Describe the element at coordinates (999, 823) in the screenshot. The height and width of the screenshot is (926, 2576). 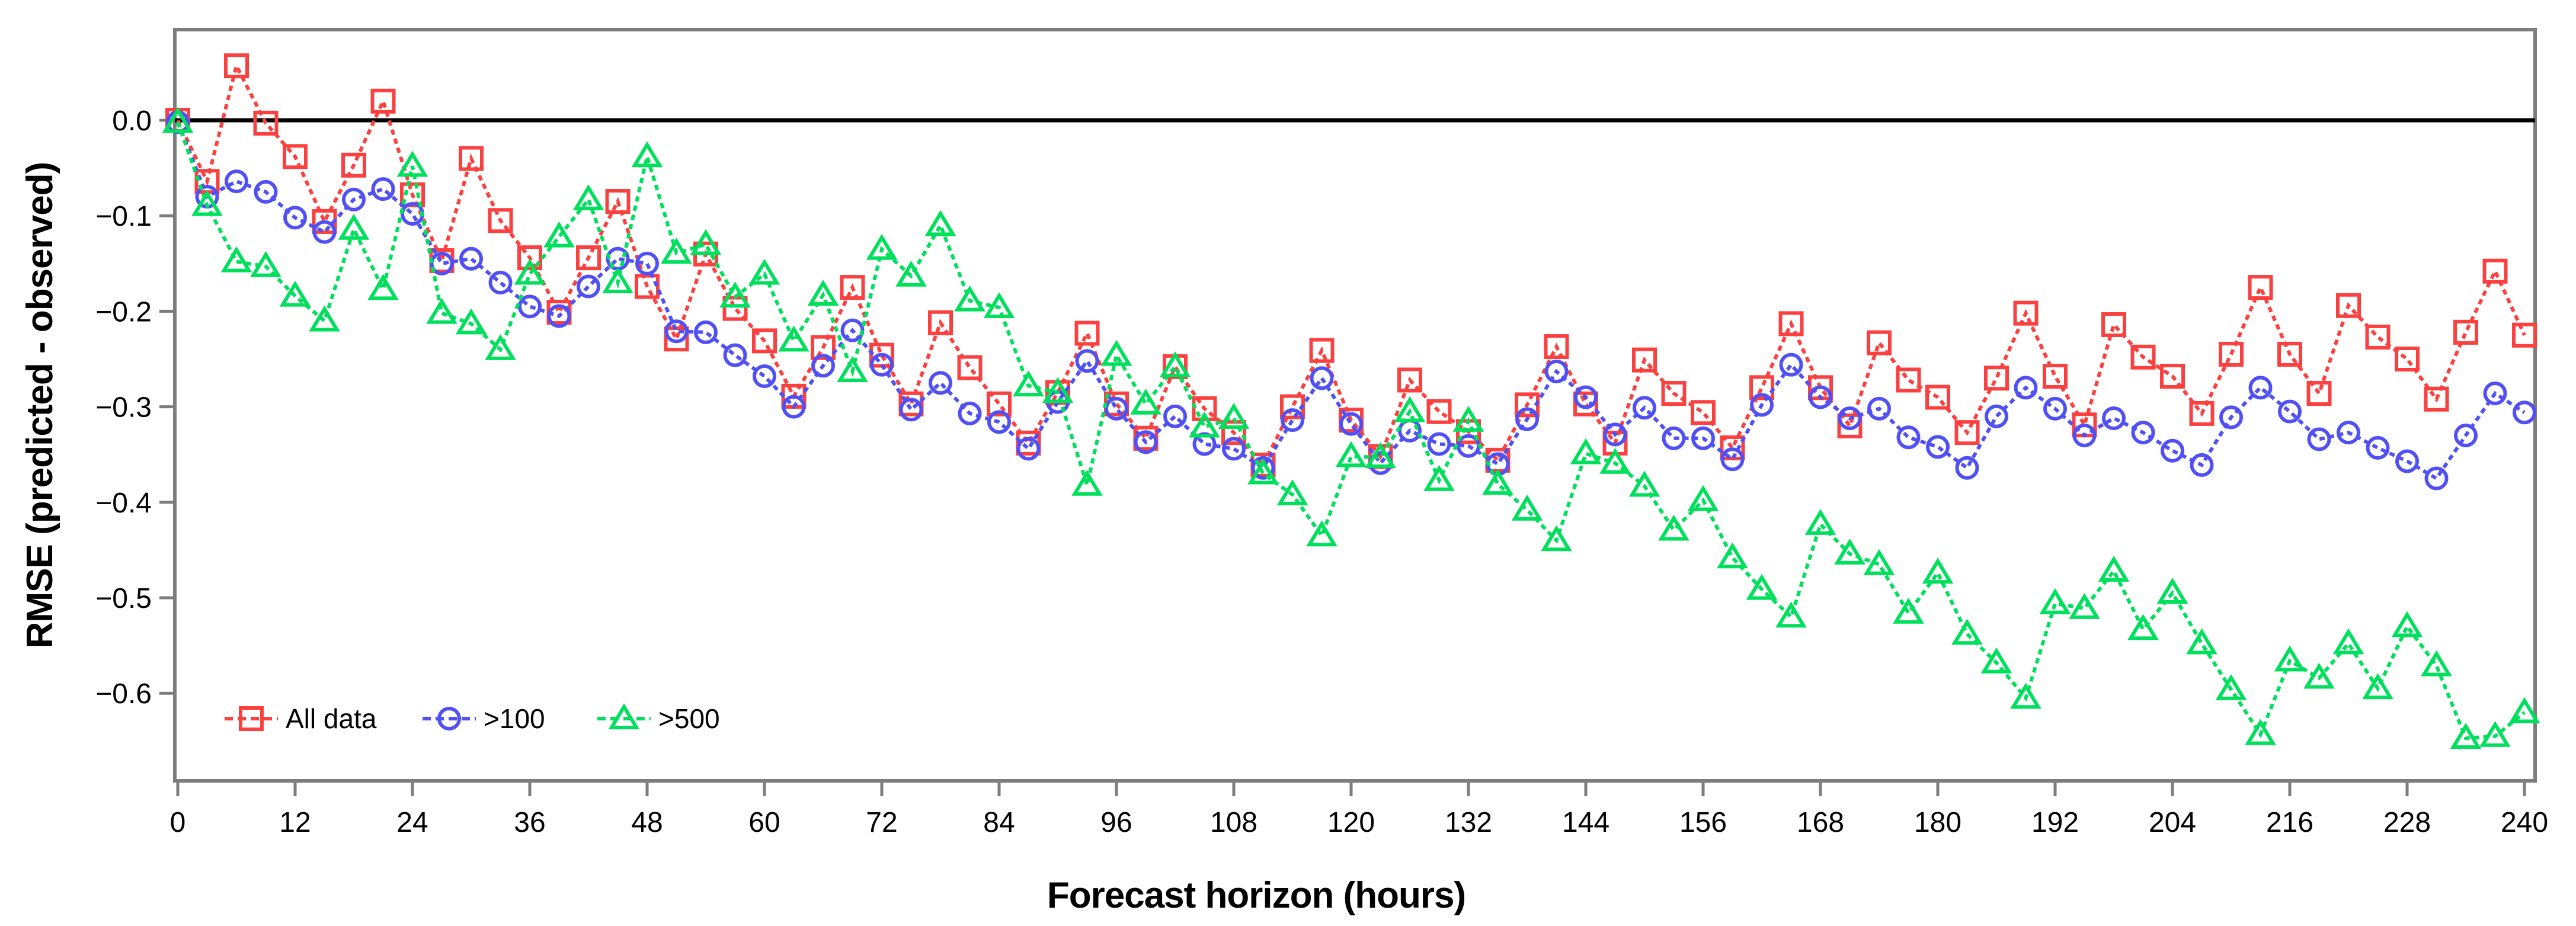
I see `x-tick-label: 84` at that location.